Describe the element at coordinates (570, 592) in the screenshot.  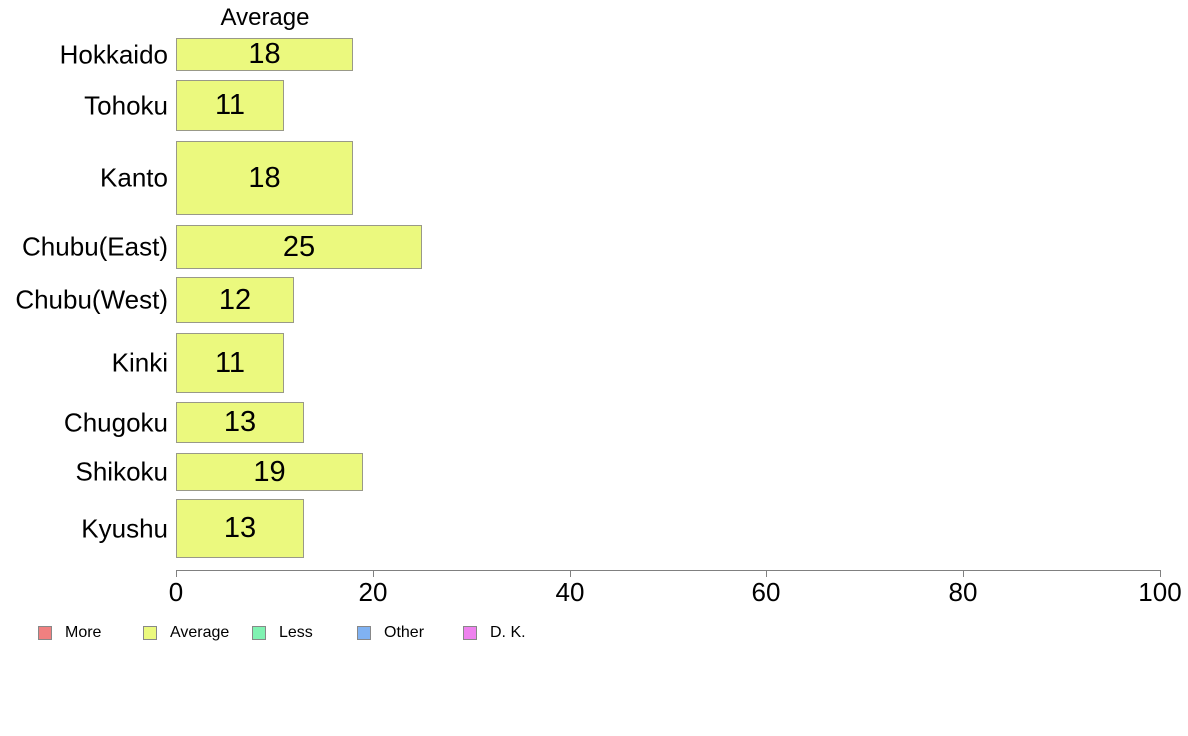
I see `x-axis-tick-label: 40` at that location.